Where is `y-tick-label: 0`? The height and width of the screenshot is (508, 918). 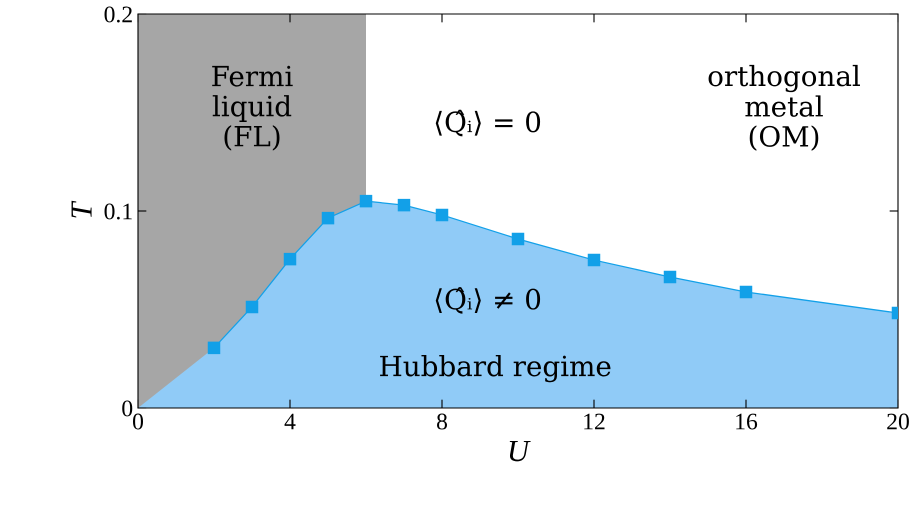
y-tick-label: 0 is located at coordinates (127, 408).